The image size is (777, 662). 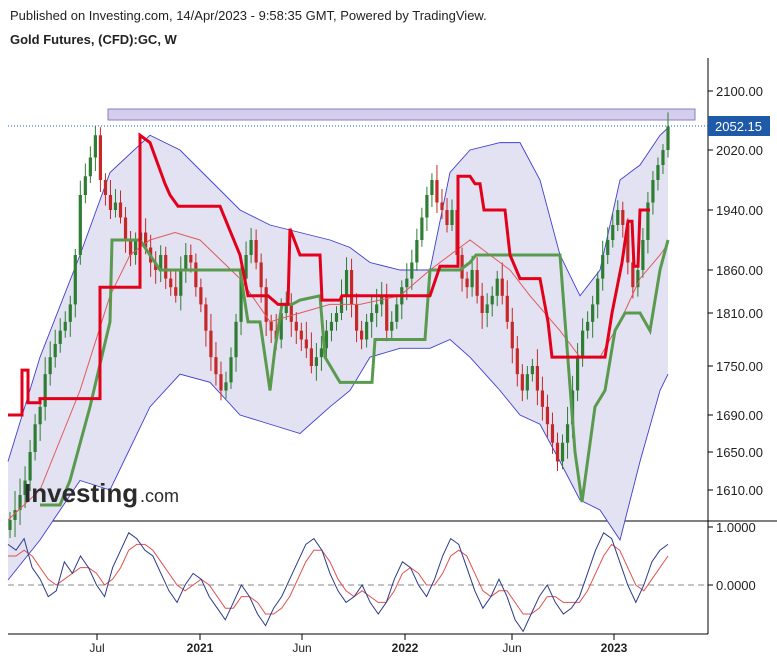 What do you see at coordinates (739, 313) in the screenshot?
I see `price-tick-label: 1810.00` at bounding box center [739, 313].